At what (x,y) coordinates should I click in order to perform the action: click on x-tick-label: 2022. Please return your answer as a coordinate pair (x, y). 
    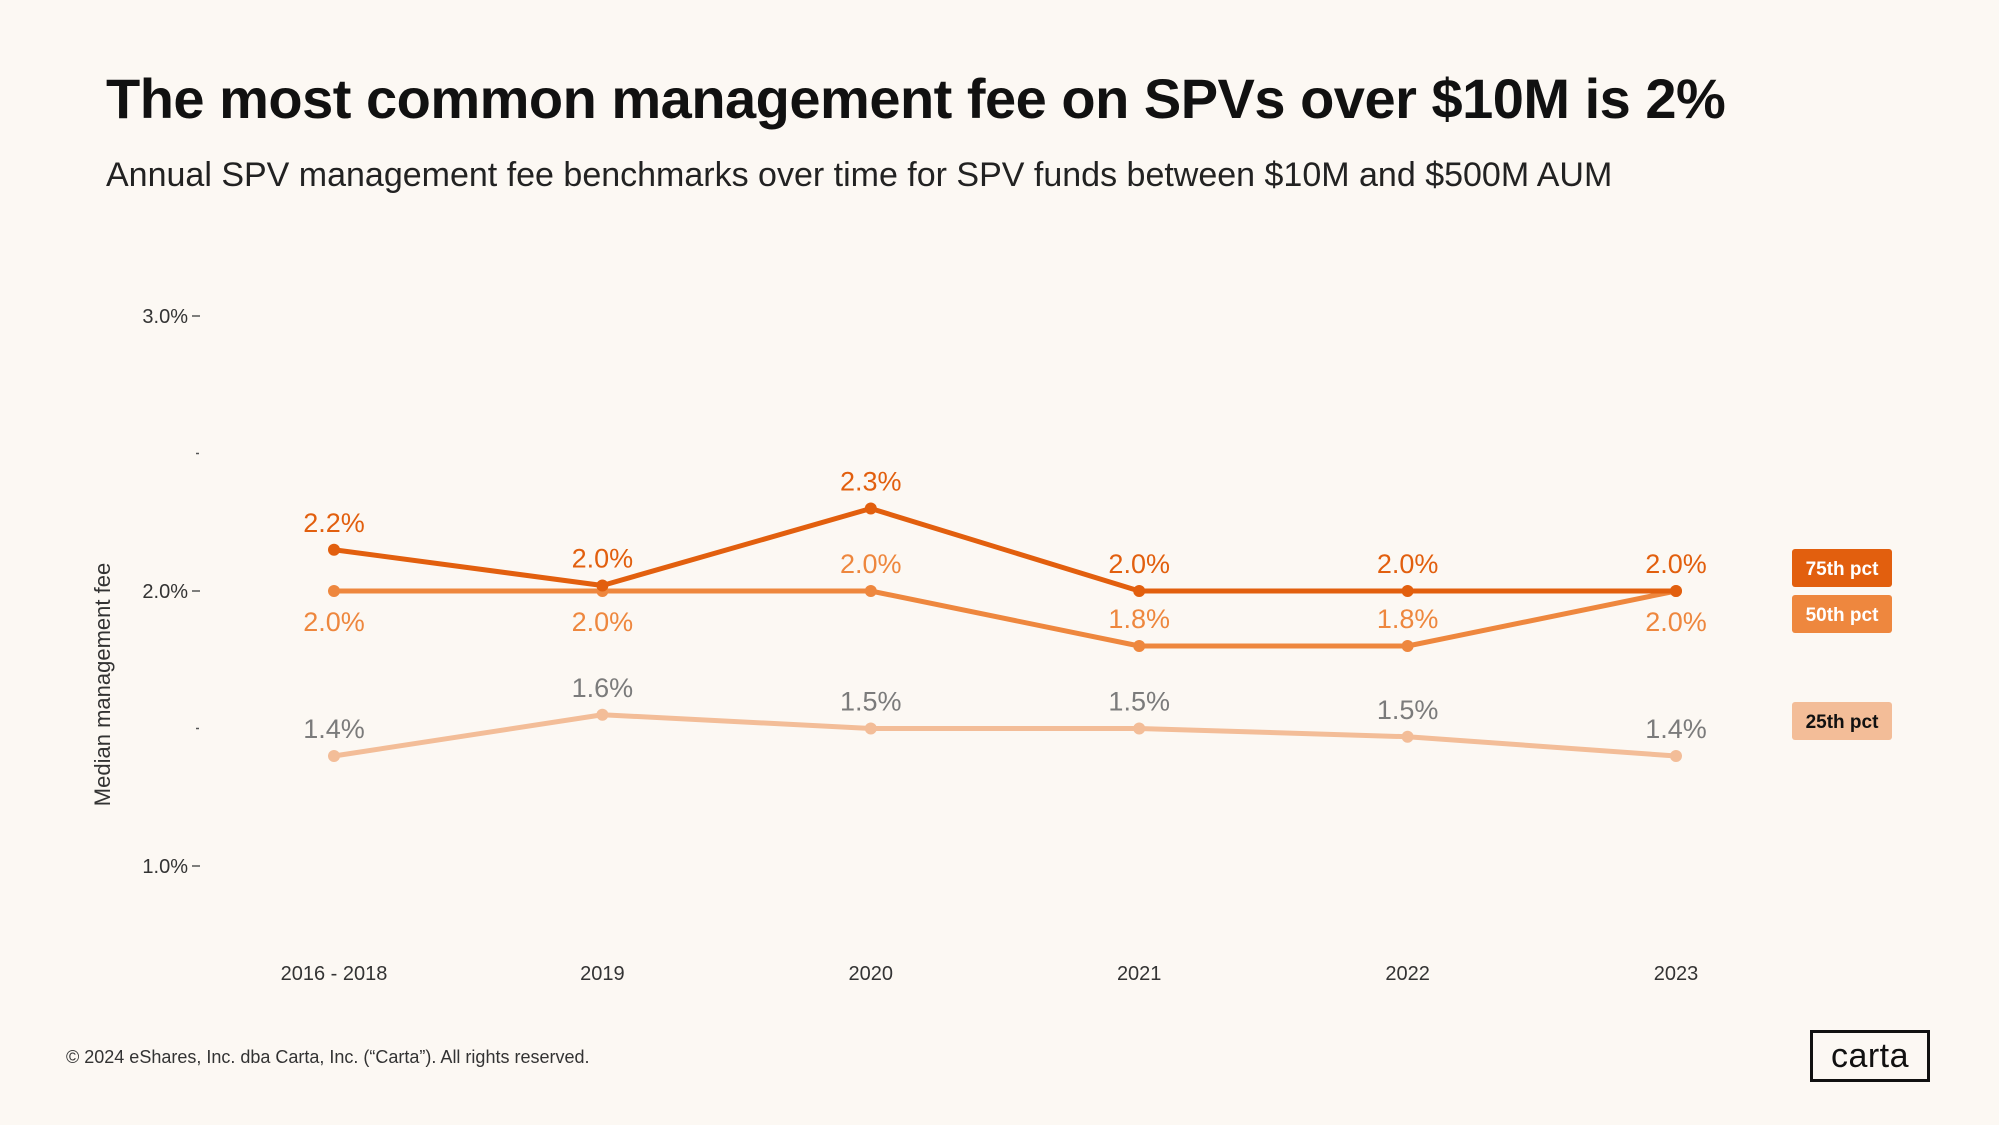
    Looking at the image, I should click on (1407, 974).